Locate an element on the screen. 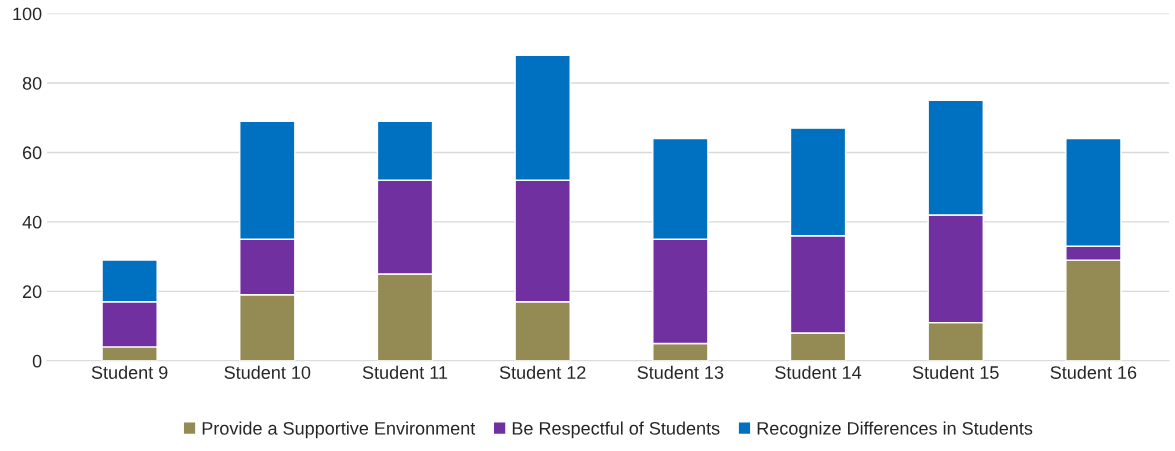 The image size is (1175, 451). y-tick-label: 60 is located at coordinates (32, 153).